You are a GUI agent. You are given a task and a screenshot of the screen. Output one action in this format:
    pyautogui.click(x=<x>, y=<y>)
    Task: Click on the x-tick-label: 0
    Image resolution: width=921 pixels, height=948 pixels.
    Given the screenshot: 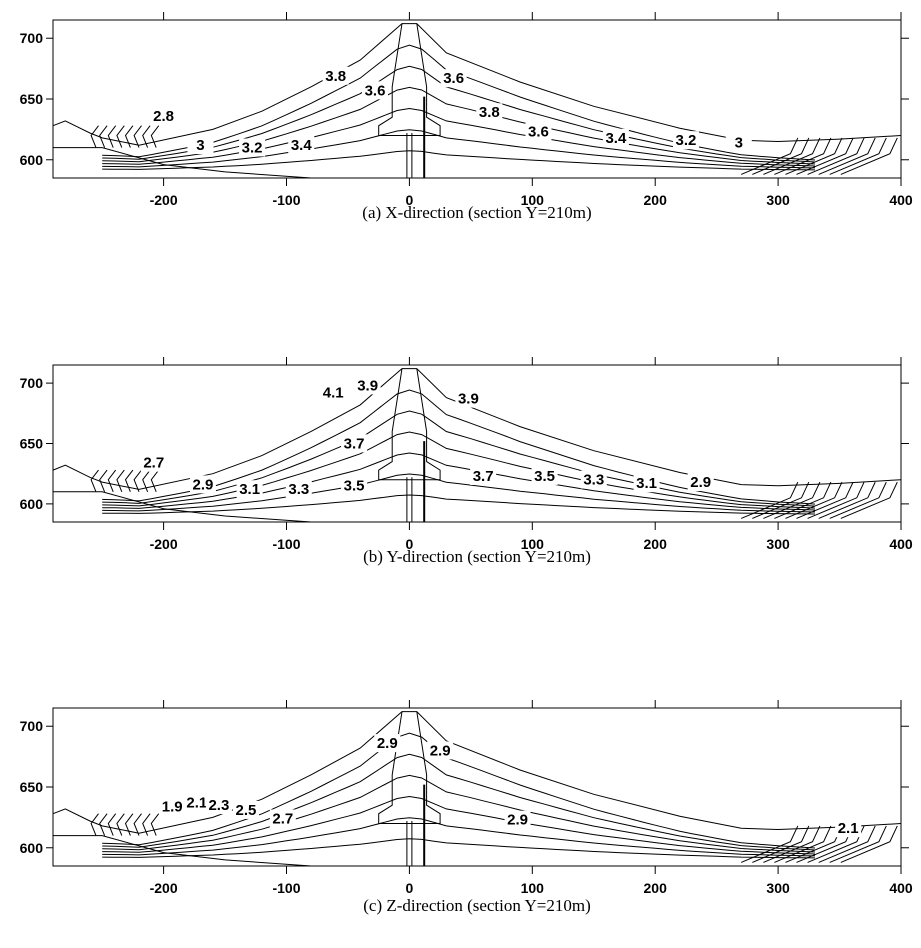 What is the action you would take?
    pyautogui.click(x=410, y=888)
    